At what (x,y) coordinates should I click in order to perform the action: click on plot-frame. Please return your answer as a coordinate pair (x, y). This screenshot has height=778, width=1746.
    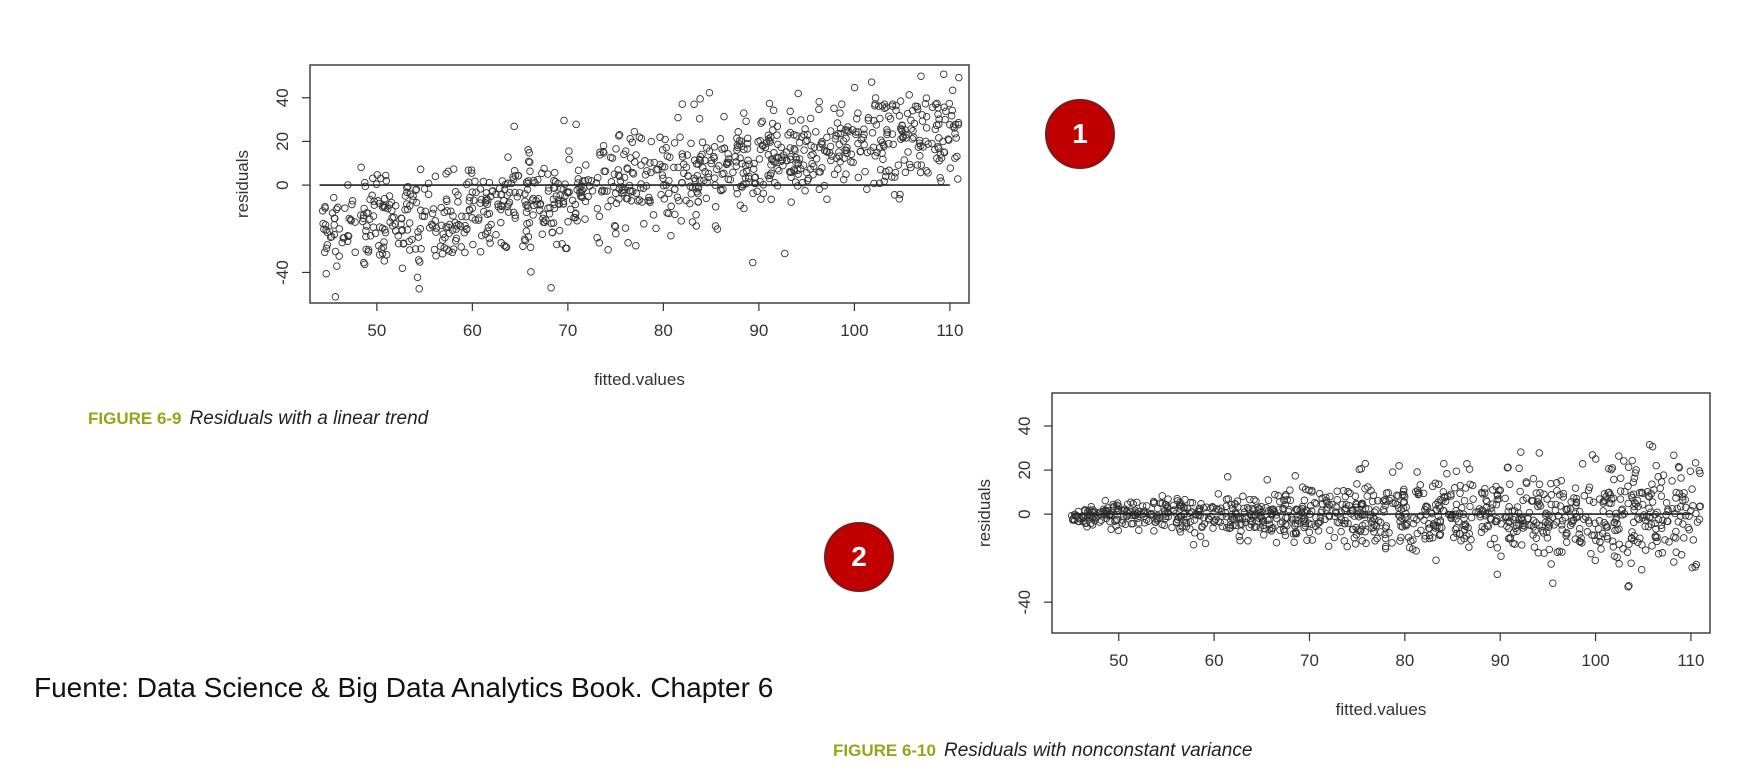
    Looking at the image, I should click on (1381, 513).